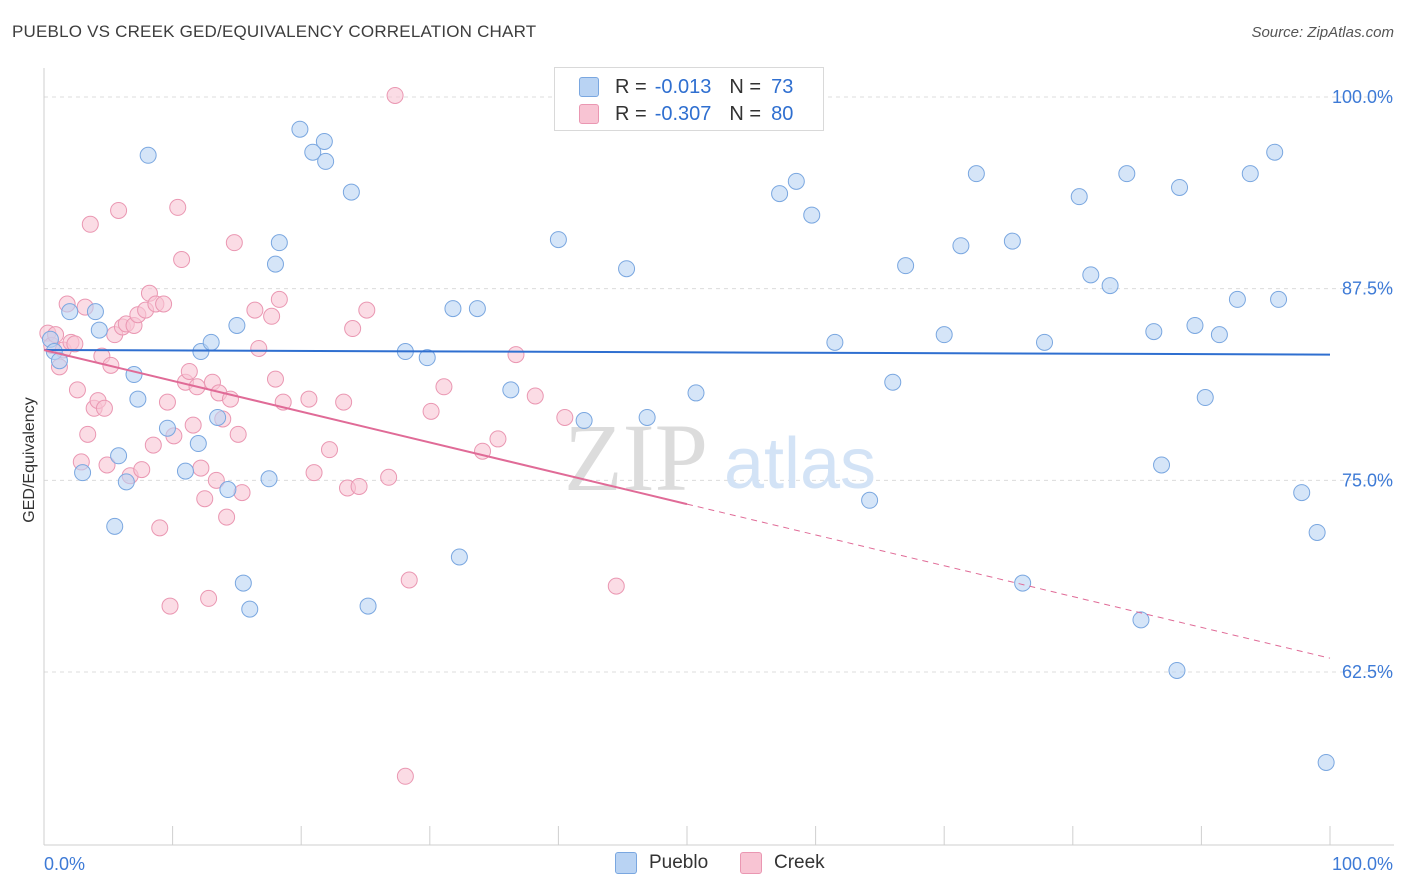  What do you see at coordinates (720, 457) in the screenshot?
I see `watermark: ZIP atlas` at bounding box center [720, 457].